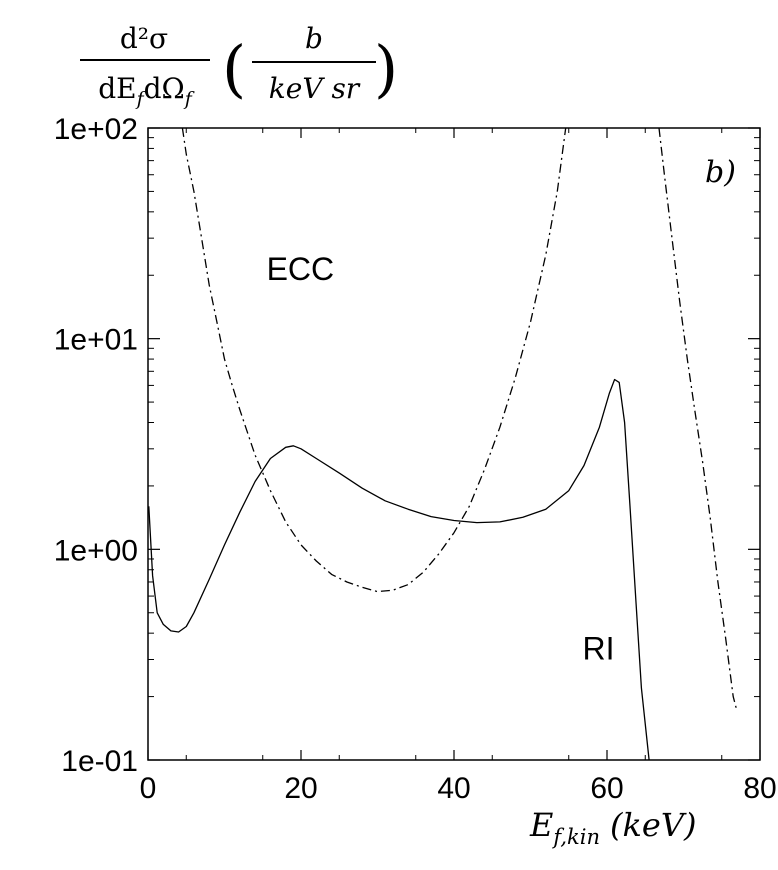 The width and height of the screenshot is (778, 870). What do you see at coordinates (96, 445) in the screenshot?
I see `y-tick-labels: 1e-01 1e+00 1e+01 1e+02` at bounding box center [96, 445].